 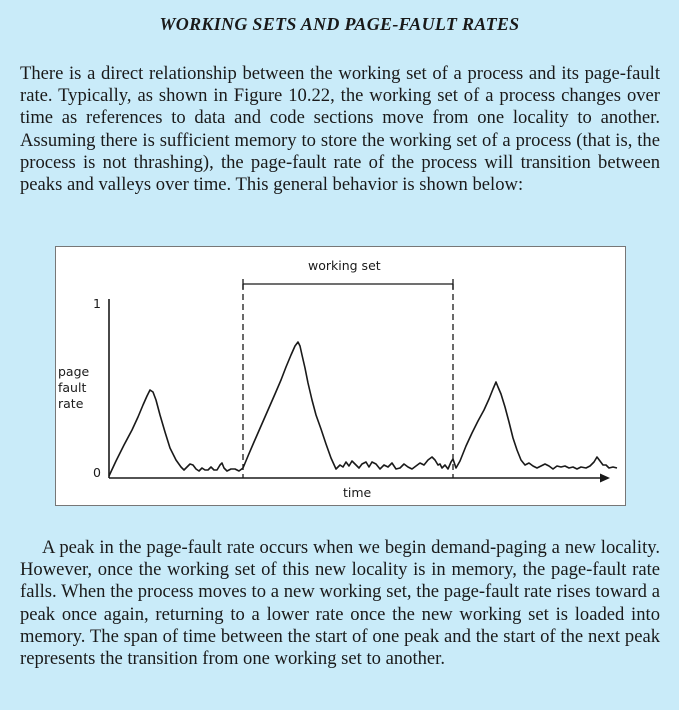 What do you see at coordinates (74, 371) in the screenshot?
I see `y-axis-label-line1: page` at bounding box center [74, 371].